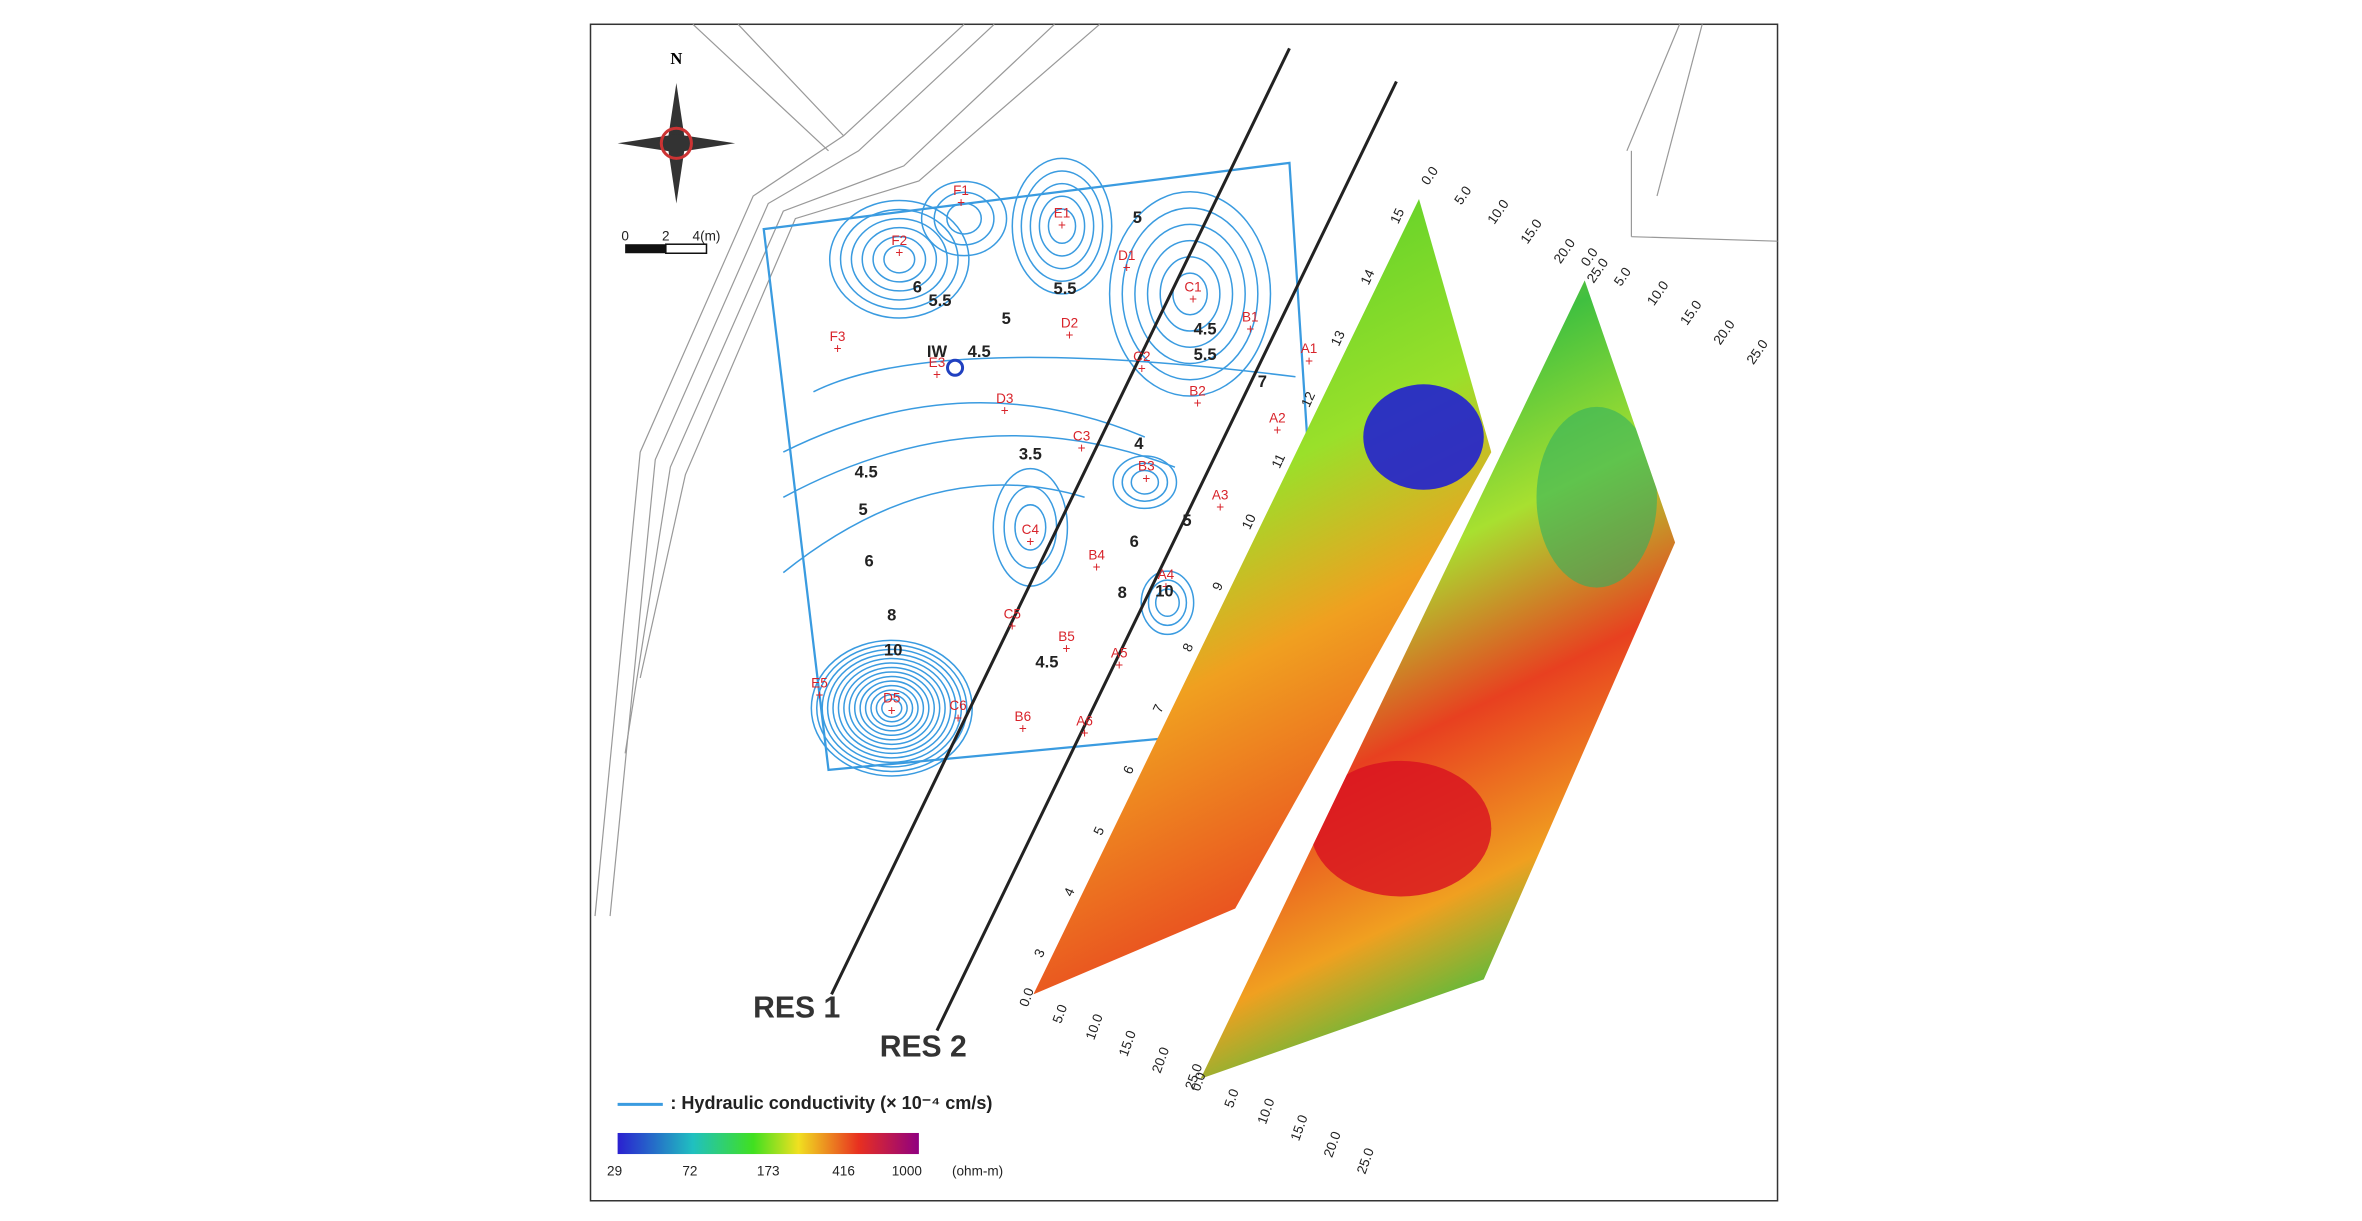 The width and height of the screenshot is (2362, 1221). I want to click on contour-label: 4, so click(1139, 443).